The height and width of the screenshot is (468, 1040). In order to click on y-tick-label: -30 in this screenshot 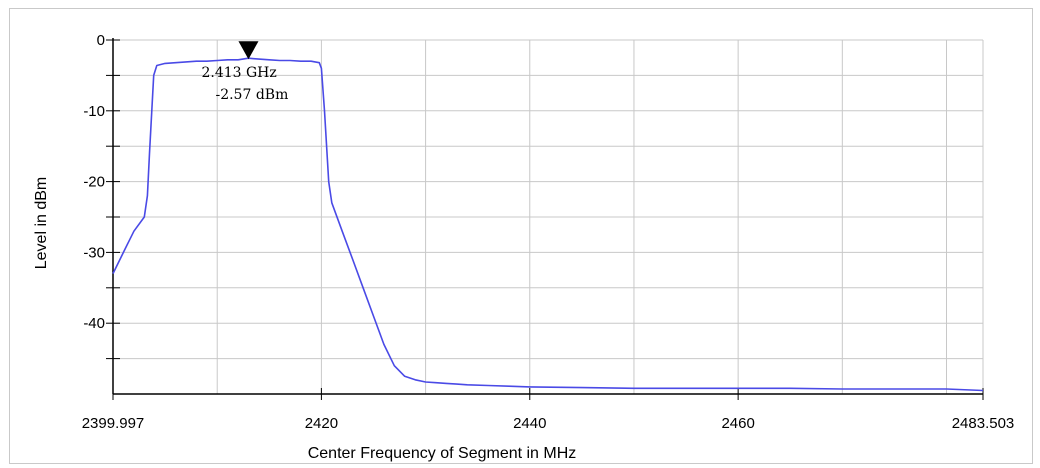, I will do `click(94, 252)`.